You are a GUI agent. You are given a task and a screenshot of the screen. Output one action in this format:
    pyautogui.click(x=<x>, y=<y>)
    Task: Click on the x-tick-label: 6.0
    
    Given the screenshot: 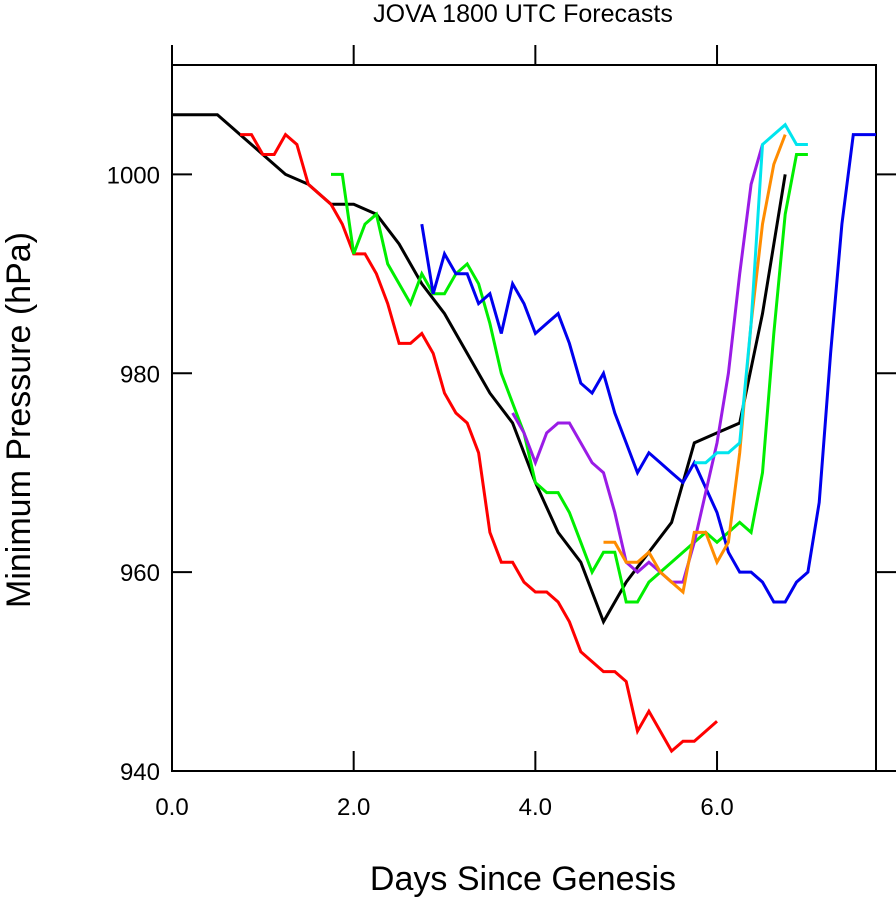 What is the action you would take?
    pyautogui.click(x=716, y=807)
    